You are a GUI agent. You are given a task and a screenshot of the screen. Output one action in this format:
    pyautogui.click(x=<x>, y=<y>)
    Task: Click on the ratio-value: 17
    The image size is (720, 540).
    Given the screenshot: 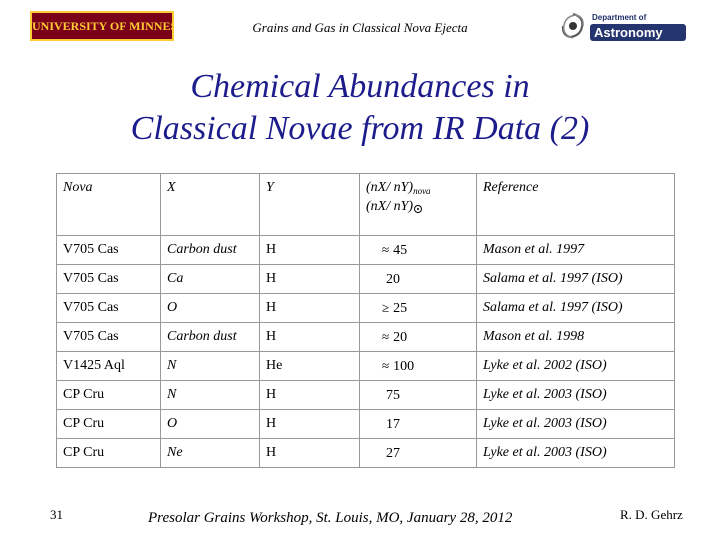 What is the action you would take?
    pyautogui.click(x=393, y=424)
    